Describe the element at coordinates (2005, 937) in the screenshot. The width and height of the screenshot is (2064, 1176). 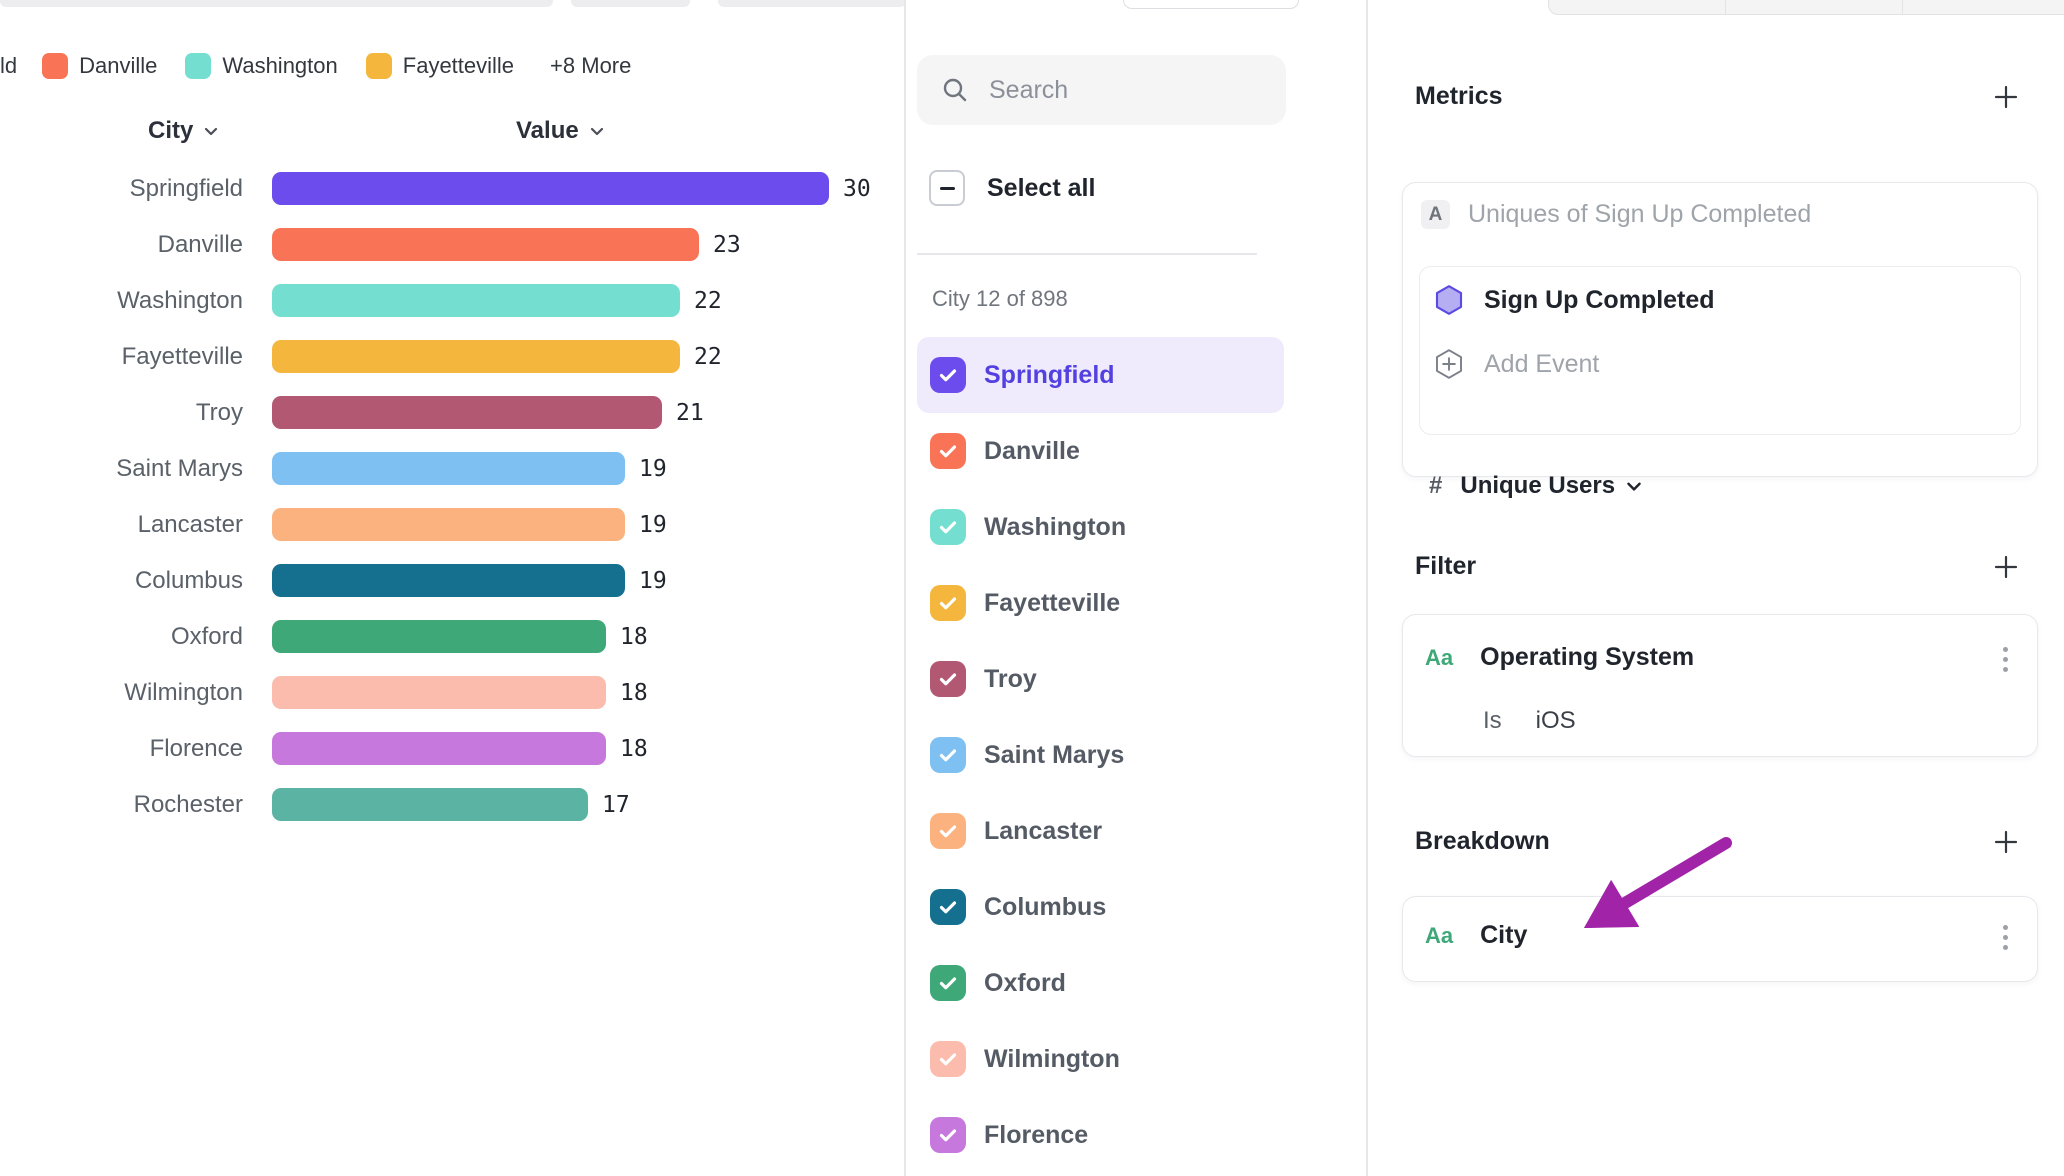
I see `breakdown-options-kebab` at that location.